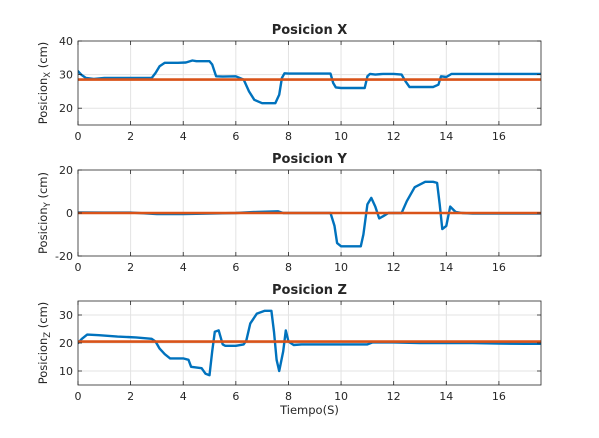 This screenshot has height=438, width=599. What do you see at coordinates (48, 335) in the screenshot?
I see `y-axis-label-subscript: Z` at bounding box center [48, 335].